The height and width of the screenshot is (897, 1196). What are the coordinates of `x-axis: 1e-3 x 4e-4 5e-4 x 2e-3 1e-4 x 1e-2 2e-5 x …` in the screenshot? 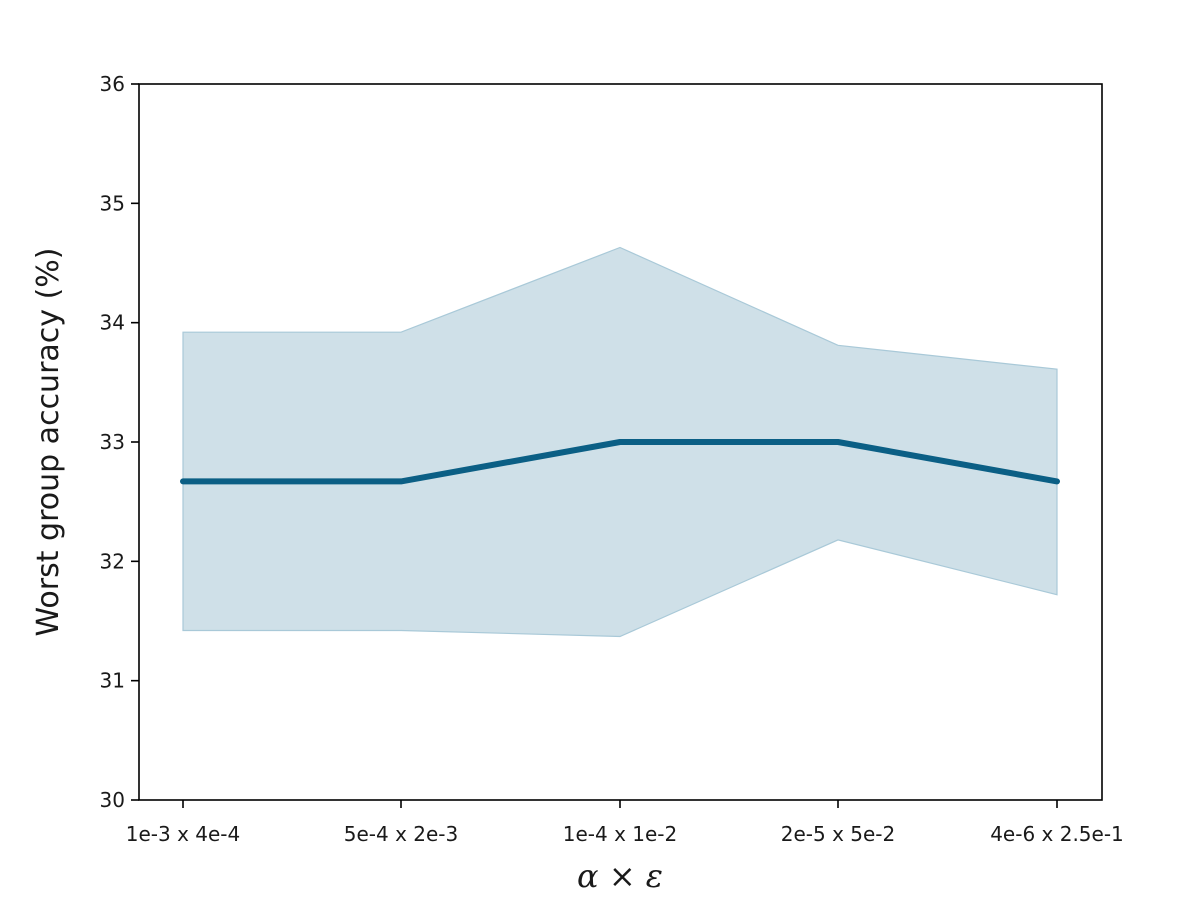 It's located at (625, 823).